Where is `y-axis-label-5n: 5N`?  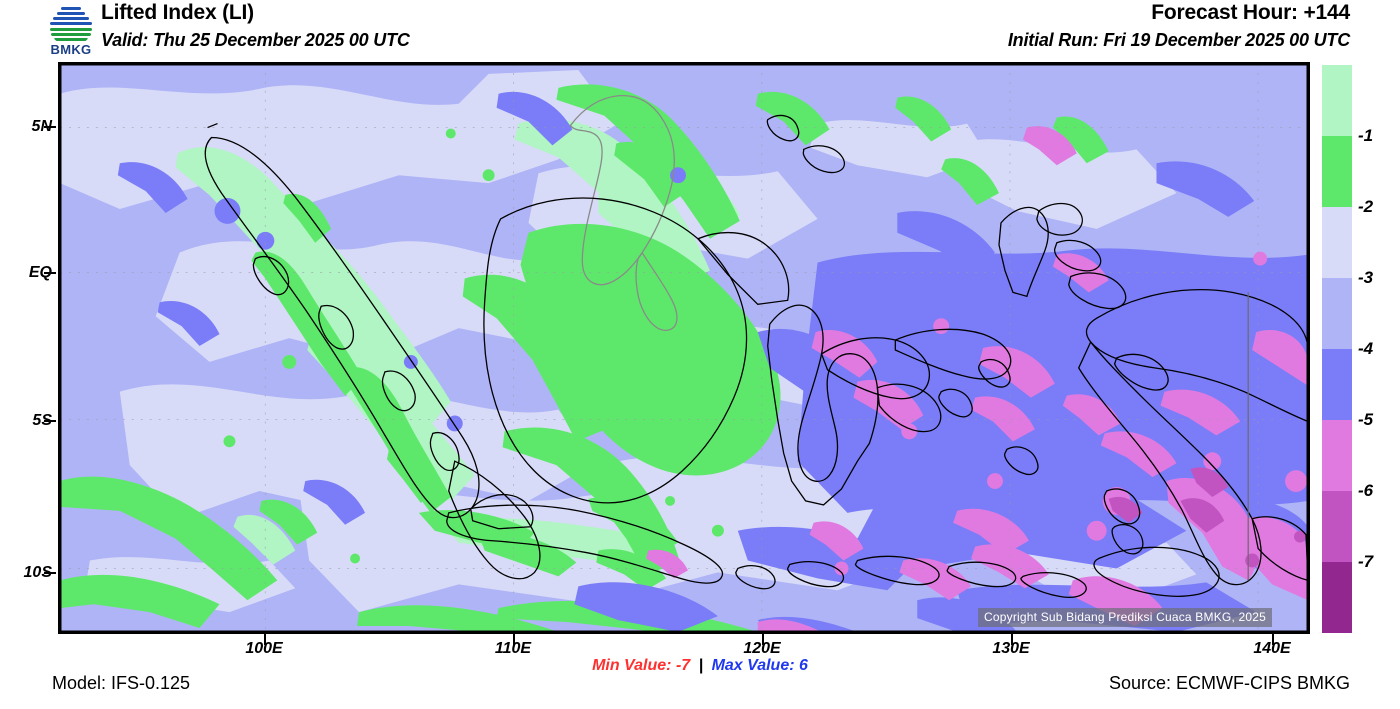
y-axis-label-5n: 5N is located at coordinates (41, 126).